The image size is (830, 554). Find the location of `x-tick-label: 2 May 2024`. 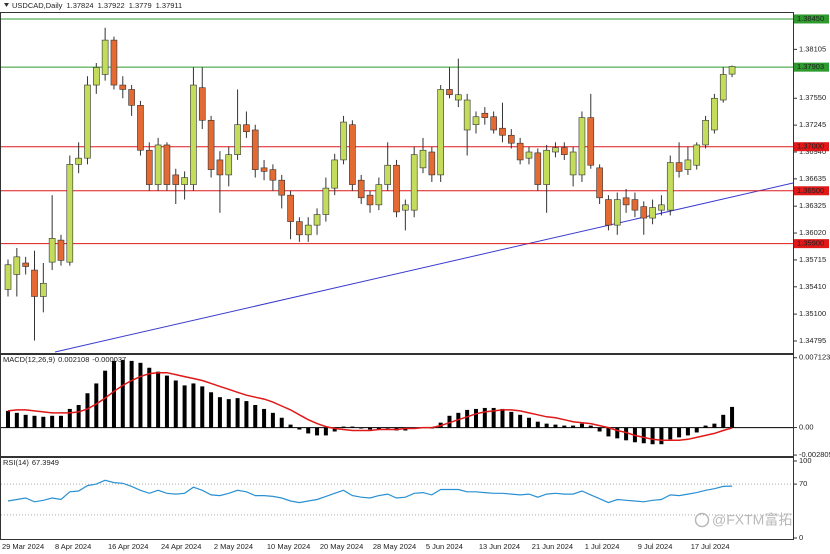

x-tick-label: 2 May 2024 is located at coordinates (233, 546).